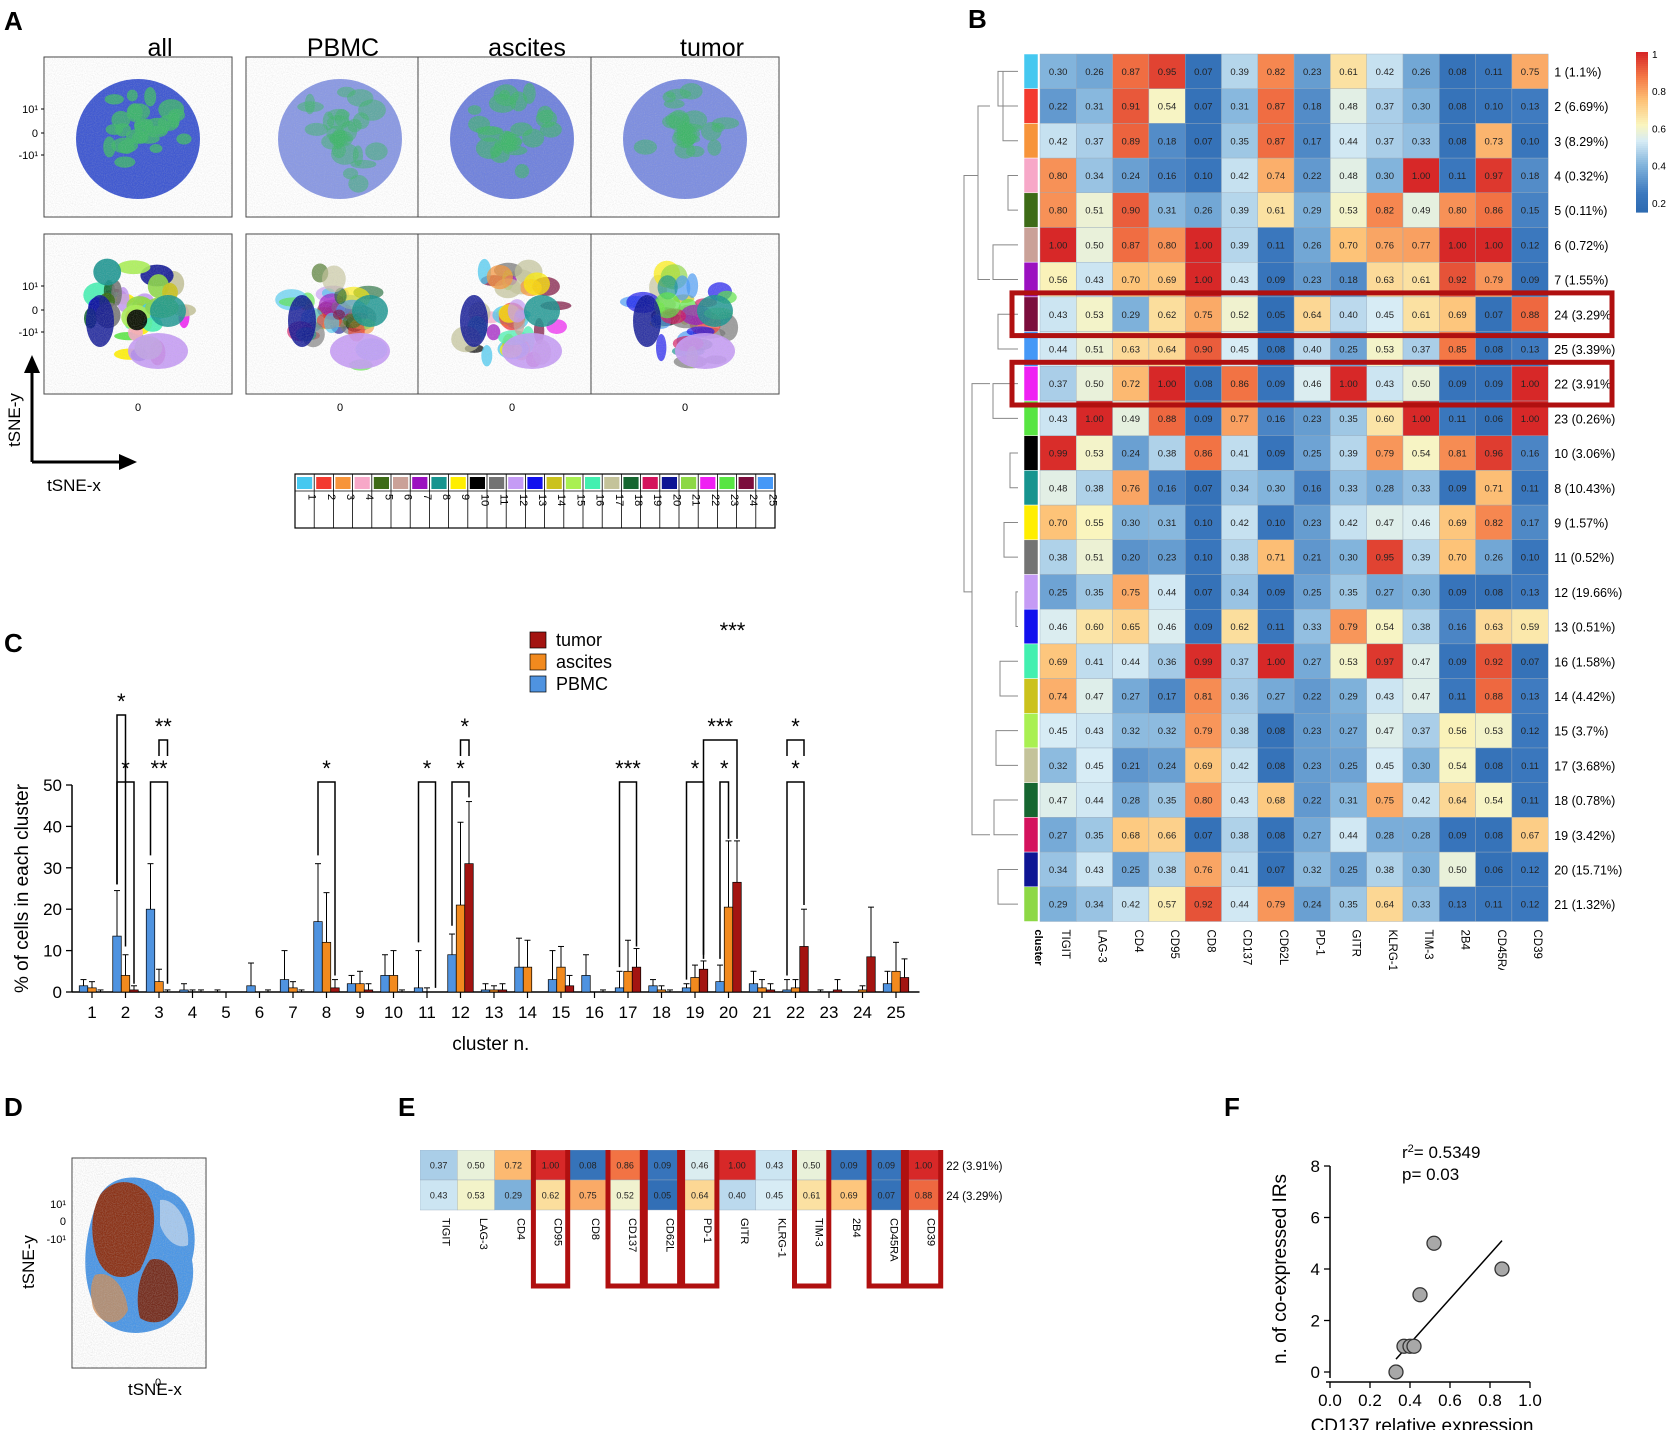 The width and height of the screenshot is (1668, 1431). Describe the element at coordinates (1167, 522) in the screenshot. I see `b-cell-r14-c4` at that location.